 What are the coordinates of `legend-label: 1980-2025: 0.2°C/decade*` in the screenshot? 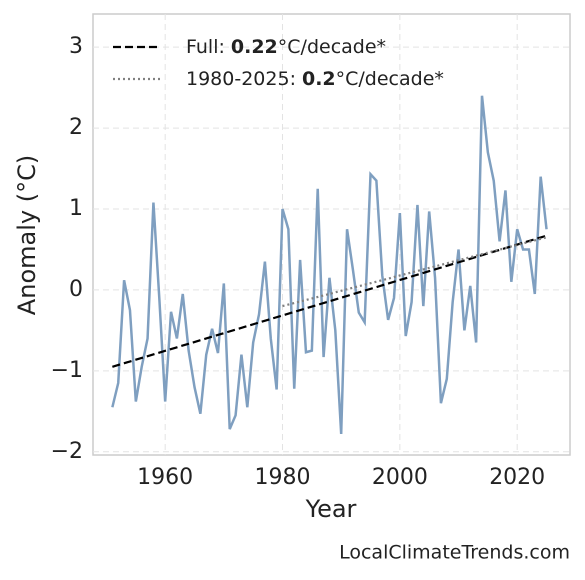 It's located at (315, 79).